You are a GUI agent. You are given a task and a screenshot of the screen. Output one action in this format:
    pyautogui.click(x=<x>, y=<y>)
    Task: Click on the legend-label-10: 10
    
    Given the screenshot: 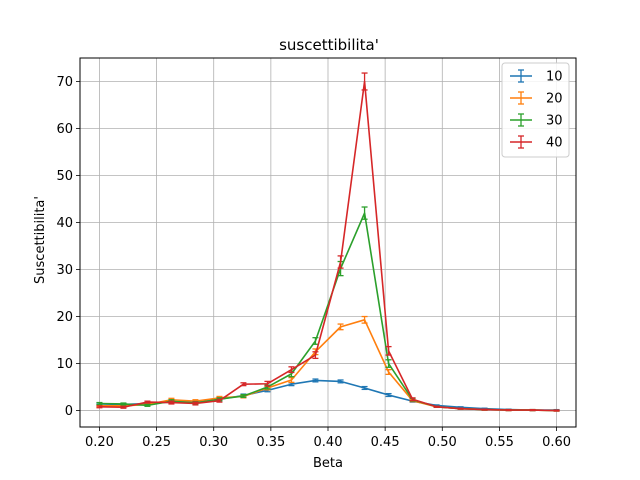 What is the action you would take?
    pyautogui.click(x=554, y=77)
    